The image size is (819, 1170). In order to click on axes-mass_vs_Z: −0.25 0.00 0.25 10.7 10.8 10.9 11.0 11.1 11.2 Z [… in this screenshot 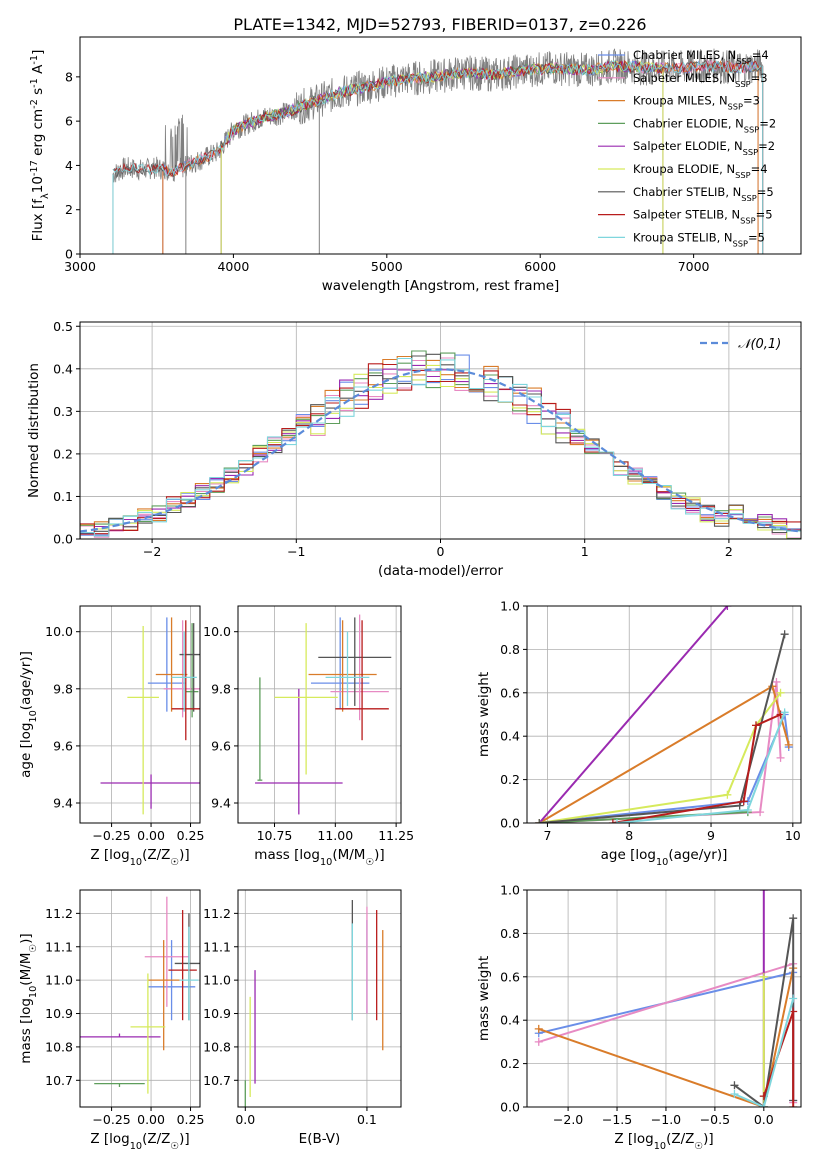, I will do `click(111, 1020)`.